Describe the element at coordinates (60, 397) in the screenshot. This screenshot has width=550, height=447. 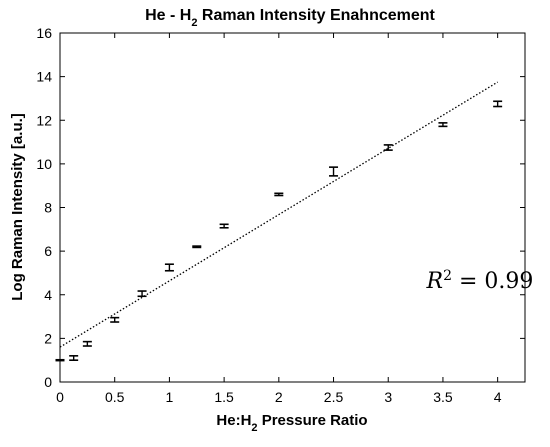
I see `x-tick-label: 0` at that location.